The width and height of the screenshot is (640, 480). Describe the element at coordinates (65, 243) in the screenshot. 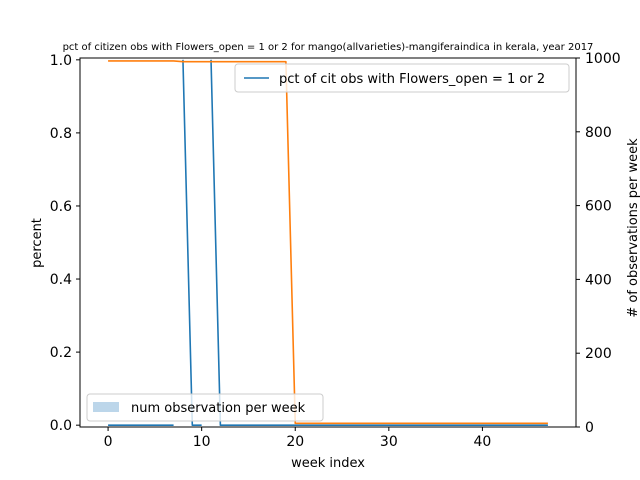

I see `y-axis-ticks: 0.0 0.2 0.4 0.6 0.8 1.0` at that location.